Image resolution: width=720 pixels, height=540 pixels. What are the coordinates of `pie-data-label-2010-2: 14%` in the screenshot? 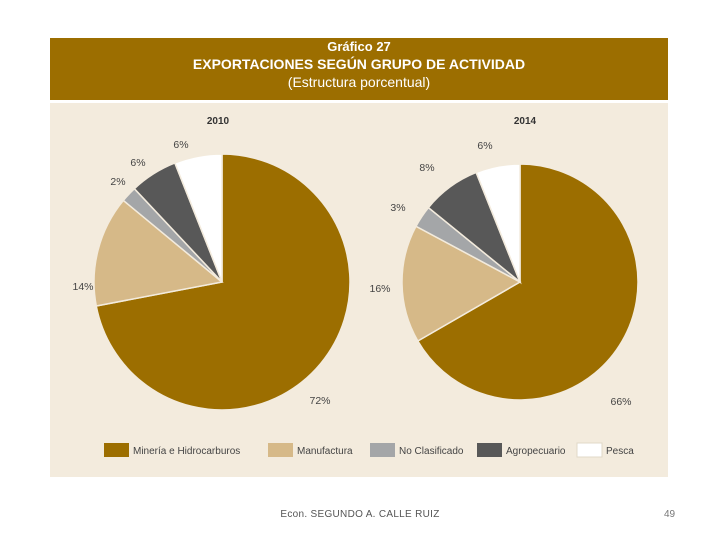 It's located at (82, 287).